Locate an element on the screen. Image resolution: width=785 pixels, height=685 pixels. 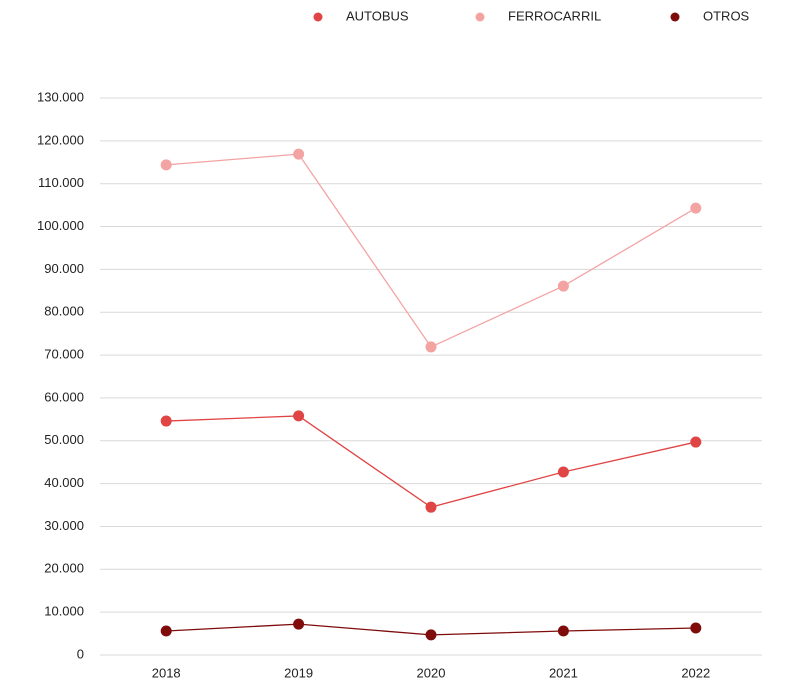
y-tick-label: 50.000 is located at coordinates (64, 439).